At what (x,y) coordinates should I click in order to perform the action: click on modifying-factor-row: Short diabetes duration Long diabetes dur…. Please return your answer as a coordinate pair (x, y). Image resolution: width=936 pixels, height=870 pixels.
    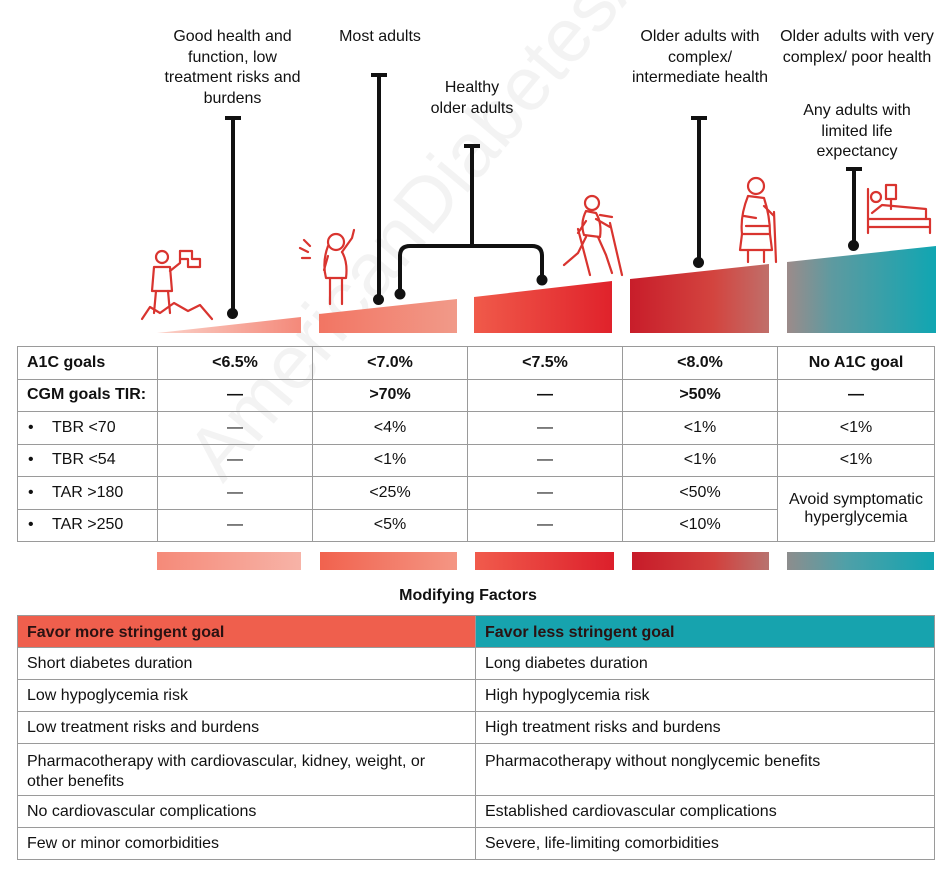
    Looking at the image, I should click on (476, 663).